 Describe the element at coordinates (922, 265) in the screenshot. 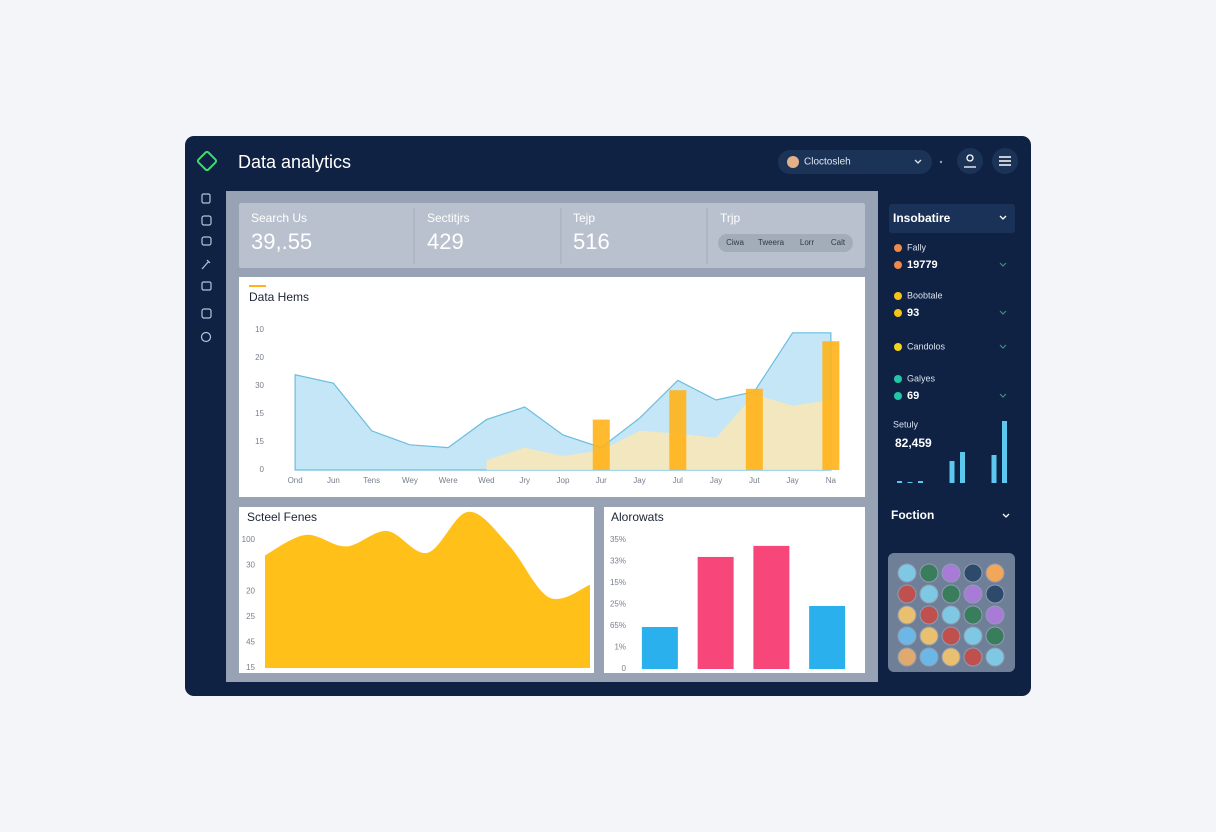

I see `item-value: 19779` at that location.